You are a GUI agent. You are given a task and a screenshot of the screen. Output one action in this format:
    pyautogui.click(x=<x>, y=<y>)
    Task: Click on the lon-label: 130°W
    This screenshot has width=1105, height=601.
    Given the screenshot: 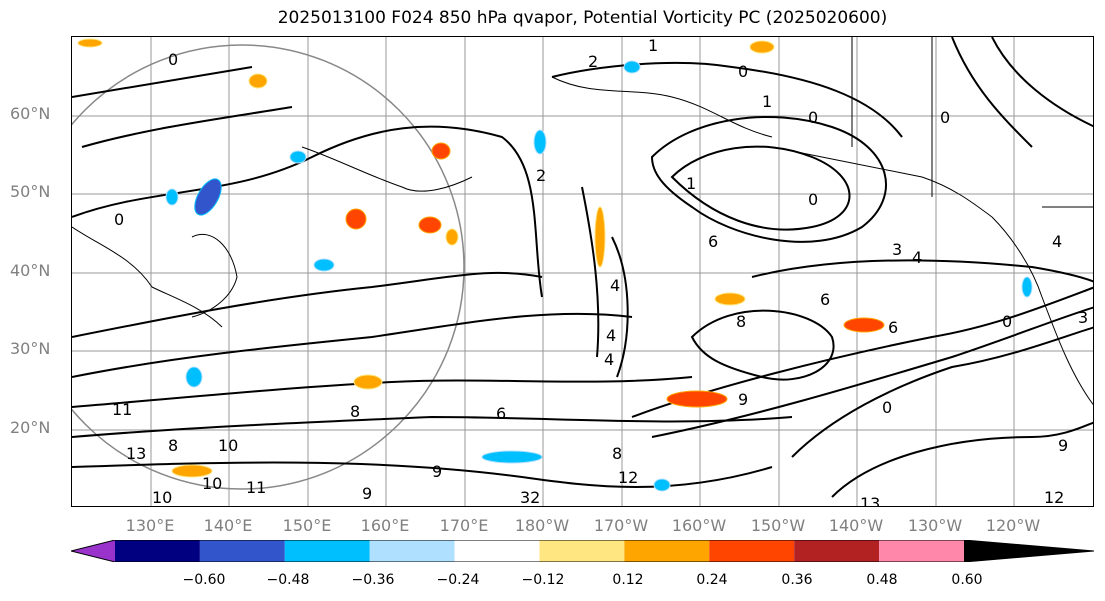 What is the action you would take?
    pyautogui.click(x=935, y=525)
    